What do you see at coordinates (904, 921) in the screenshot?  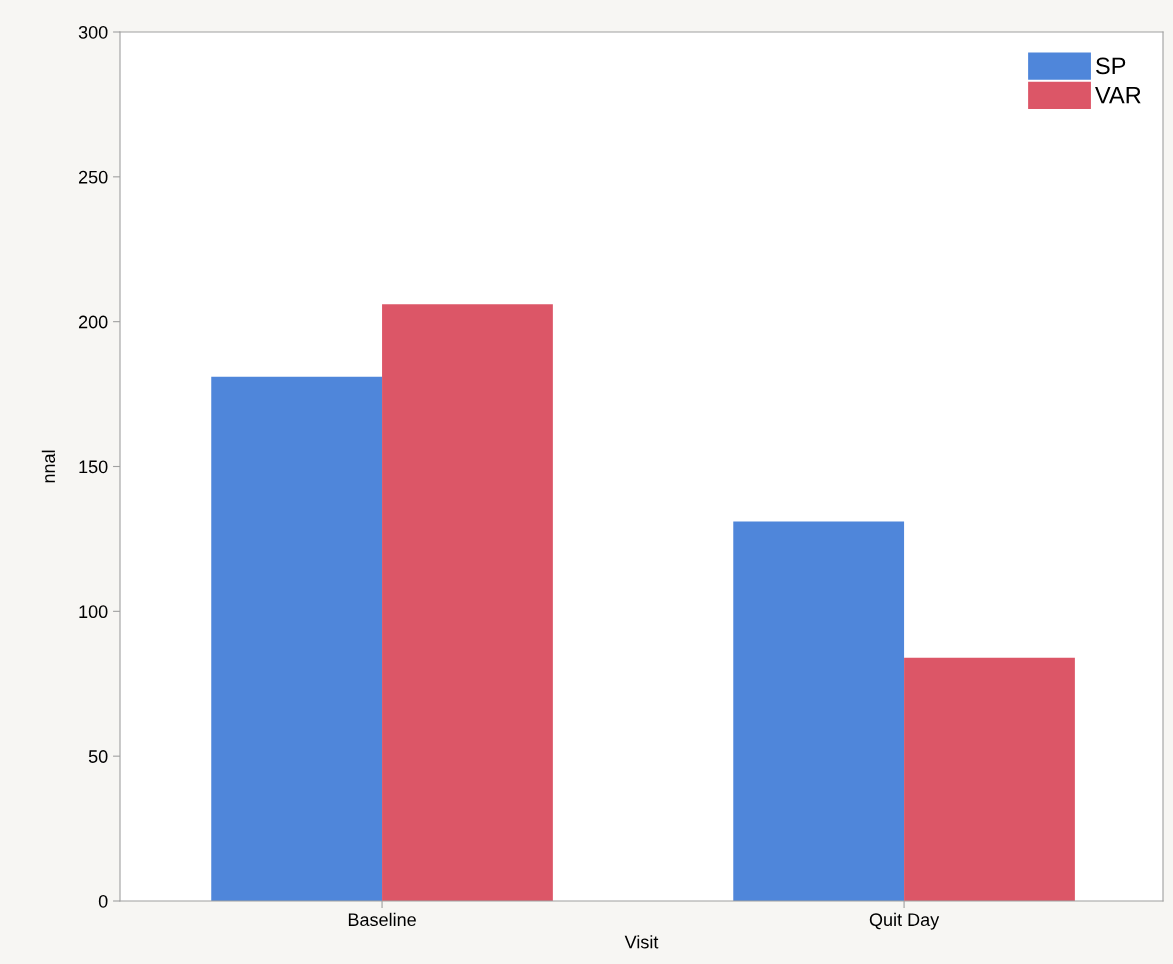 I see `x-tick-label: Quit Day` at bounding box center [904, 921].